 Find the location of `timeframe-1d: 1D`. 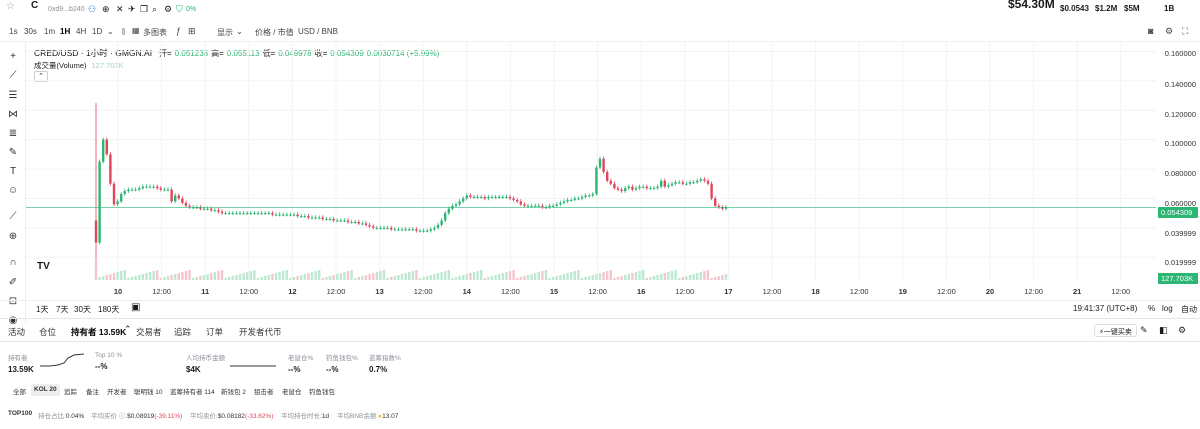

timeframe-1d: 1D is located at coordinates (97, 31).